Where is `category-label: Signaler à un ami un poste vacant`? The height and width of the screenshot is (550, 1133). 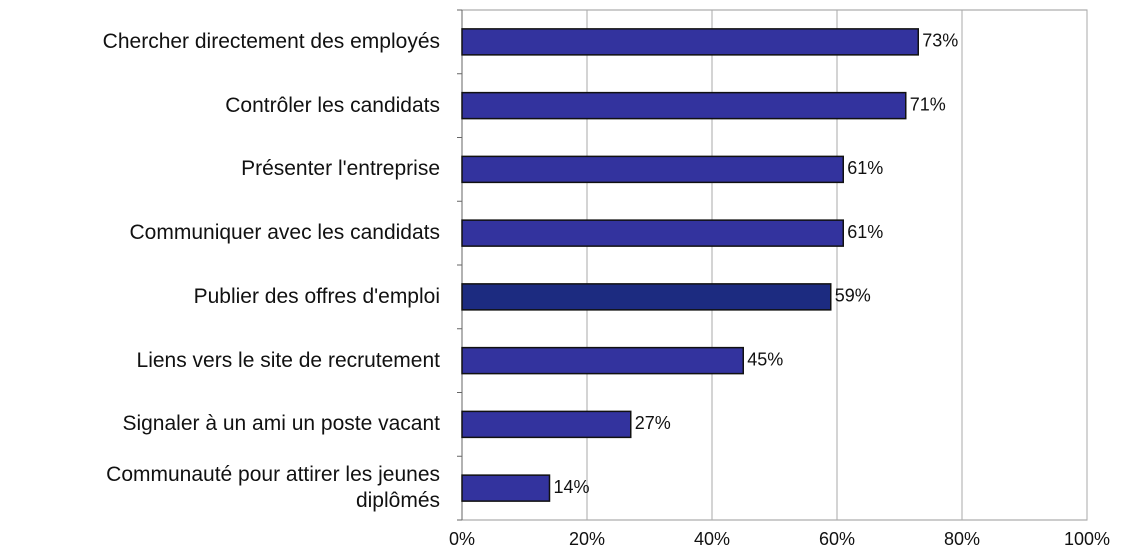
category-label: Signaler à un ami un poste vacant is located at coordinates (281, 424).